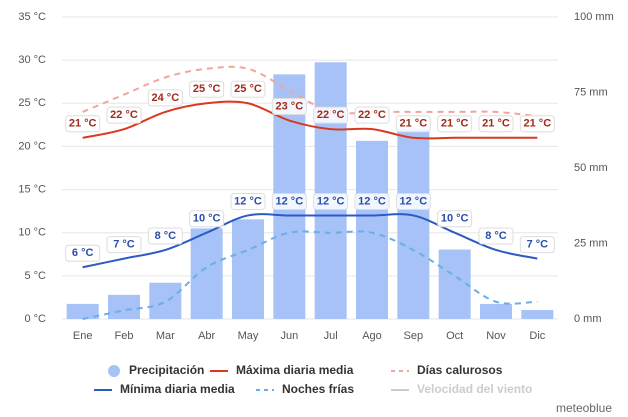  Describe the element at coordinates (454, 336) in the screenshot. I see `x-tick-label: Oct` at that location.